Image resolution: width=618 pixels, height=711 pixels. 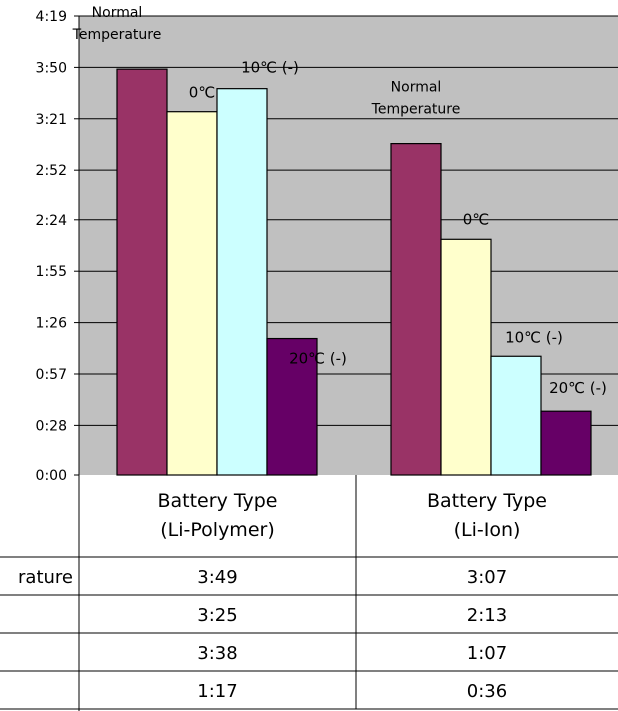 I want to click on y-tick-label: 1:55, so click(x=51, y=272).